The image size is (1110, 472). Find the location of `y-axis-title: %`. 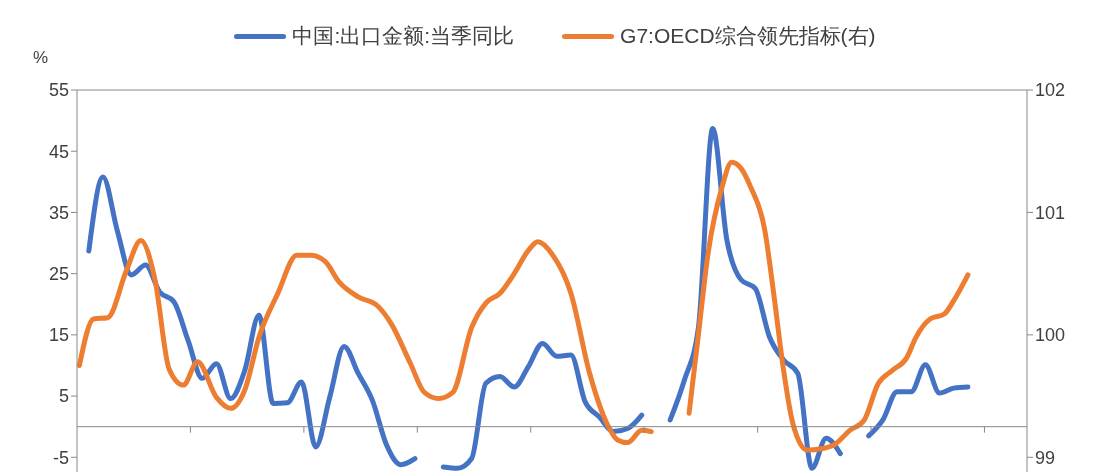

y-axis-title: % is located at coordinates (41, 58).